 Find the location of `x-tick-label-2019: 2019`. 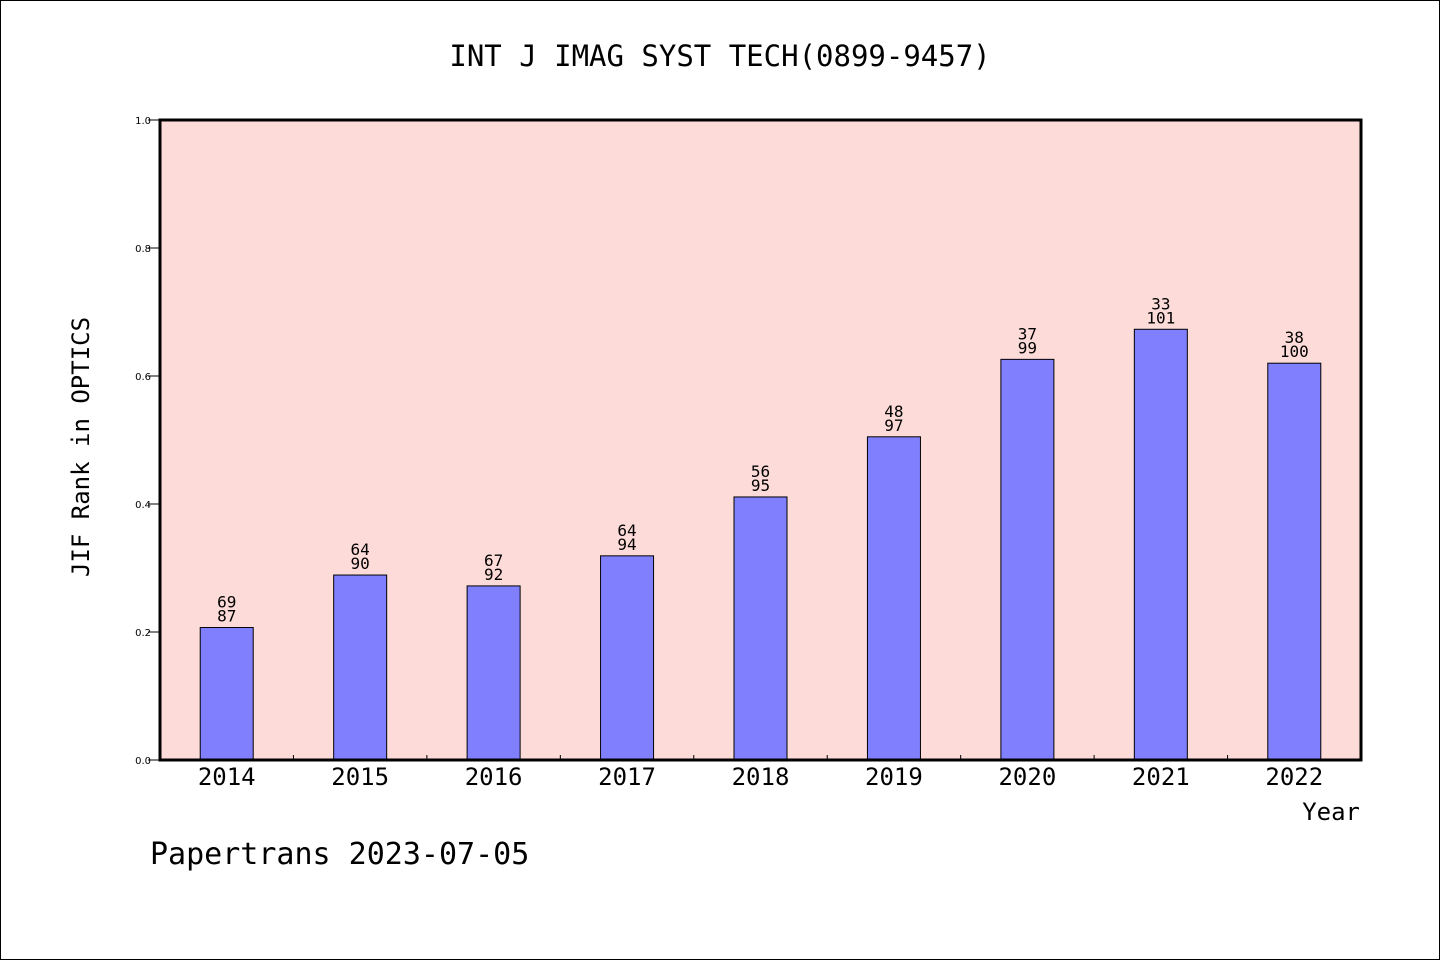

x-tick-label-2019: 2019 is located at coordinates (894, 777).